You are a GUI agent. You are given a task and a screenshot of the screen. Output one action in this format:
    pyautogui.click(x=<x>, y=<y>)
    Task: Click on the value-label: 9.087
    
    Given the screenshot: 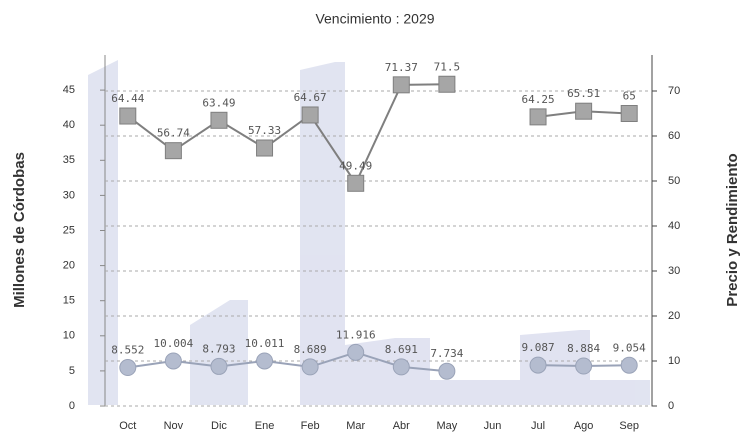 What is the action you would take?
    pyautogui.click(x=537, y=347)
    